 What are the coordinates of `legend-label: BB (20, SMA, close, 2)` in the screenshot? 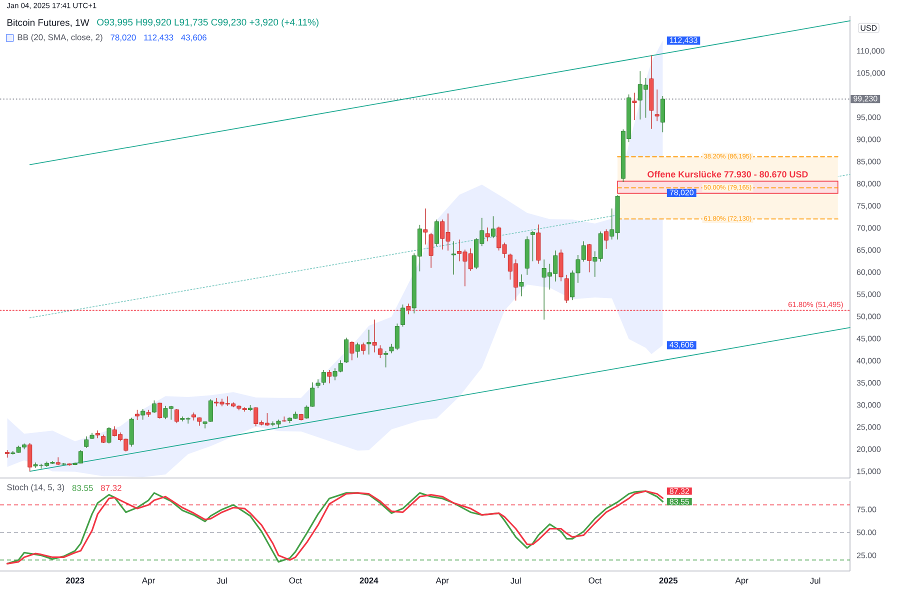 It's located at (60, 38).